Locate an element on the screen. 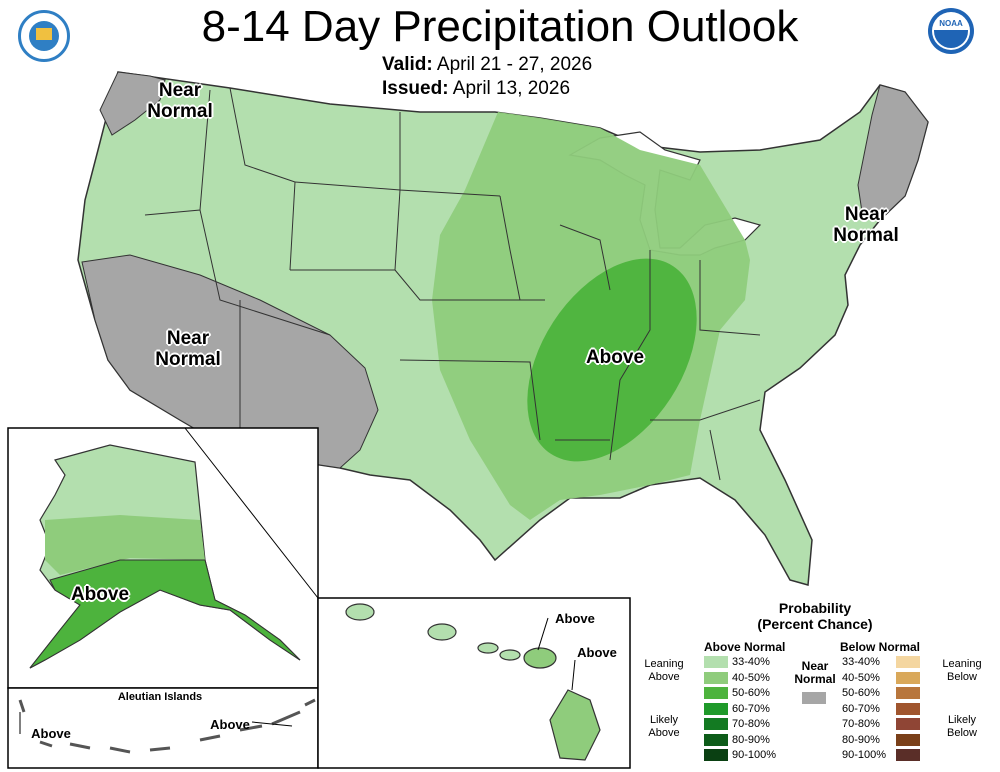 The width and height of the screenshot is (1000, 772). legend-above-head: Above Normal is located at coordinates (745, 647).